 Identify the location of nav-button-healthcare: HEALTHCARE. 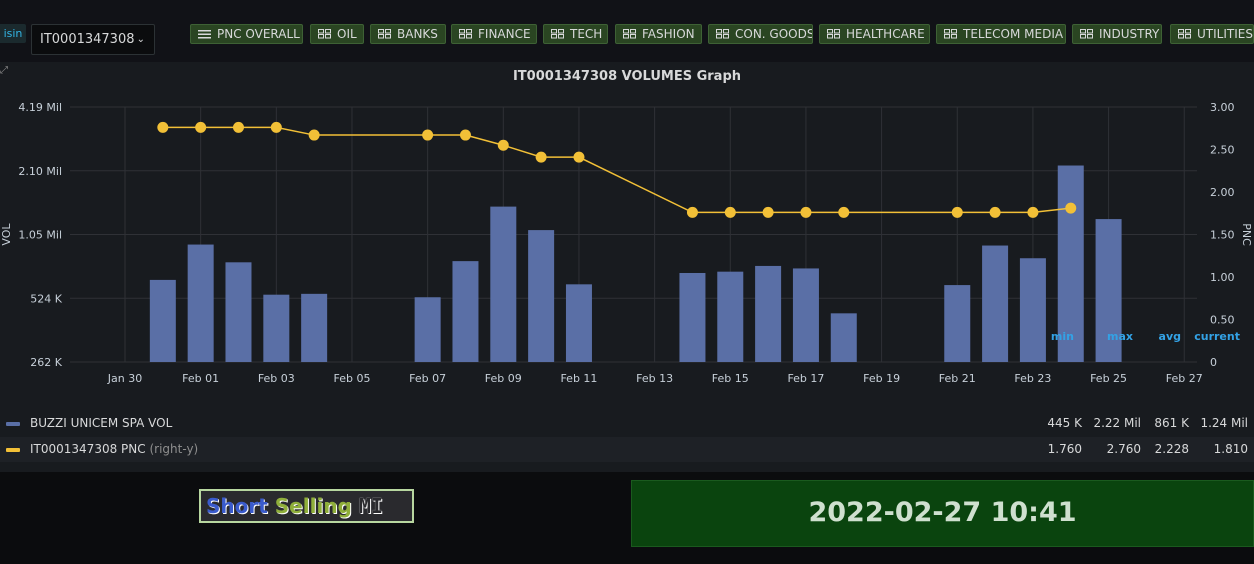
(874, 34).